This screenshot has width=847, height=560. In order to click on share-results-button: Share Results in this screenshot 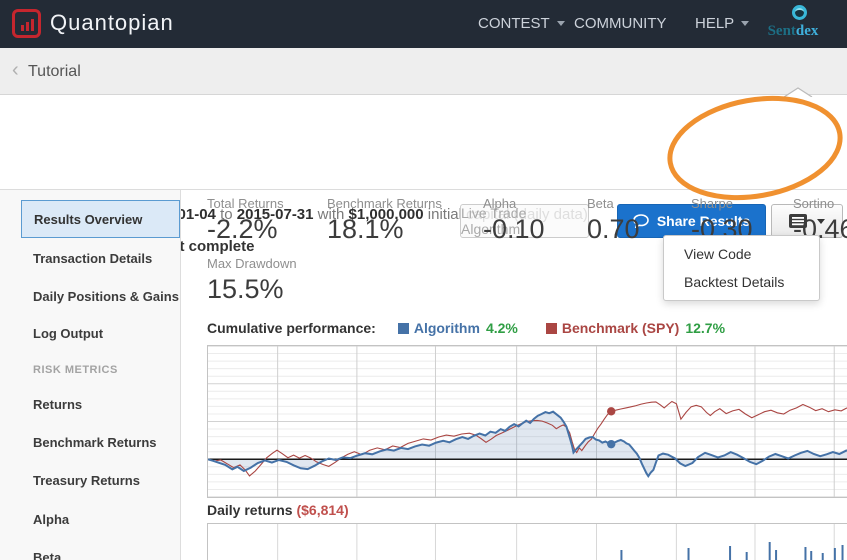, I will do `click(691, 221)`.